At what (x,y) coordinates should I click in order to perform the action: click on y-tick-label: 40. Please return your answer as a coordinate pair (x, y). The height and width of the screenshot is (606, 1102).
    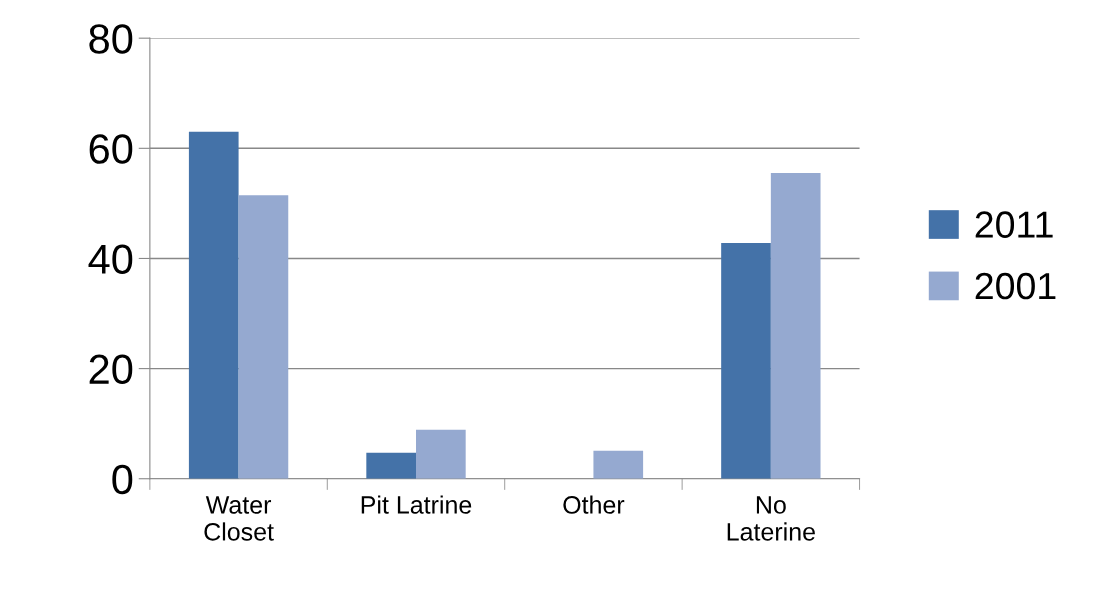
    Looking at the image, I should click on (110, 259).